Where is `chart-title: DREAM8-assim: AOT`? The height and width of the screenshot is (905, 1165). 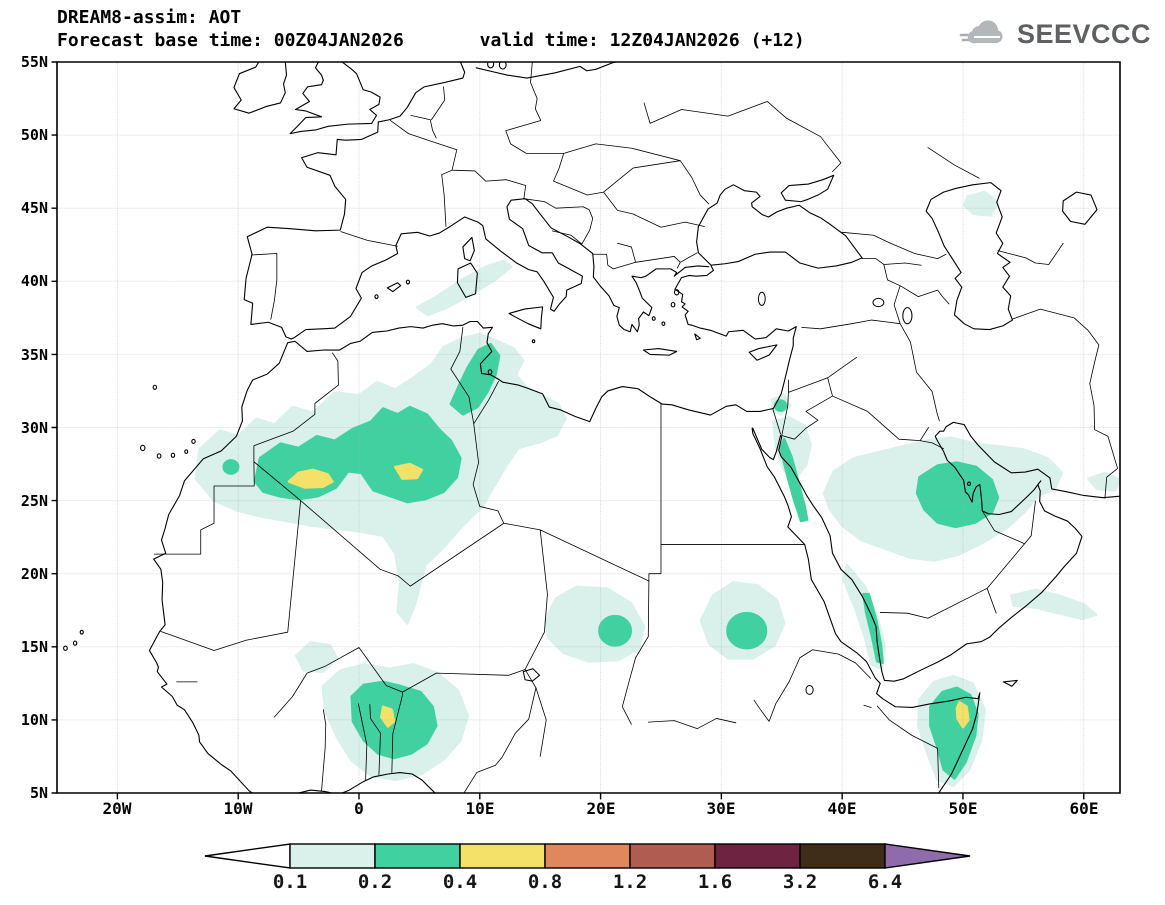 chart-title: DREAM8-assim: AOT is located at coordinates (149, 17).